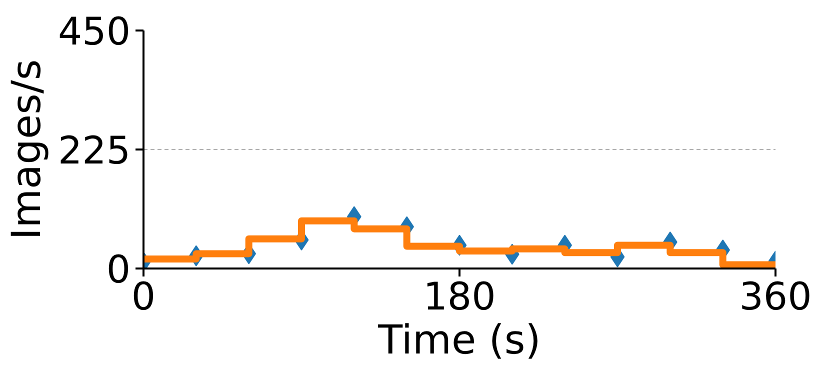 This screenshot has height=366, width=830. Describe the element at coordinates (459, 296) in the screenshot. I see `x-tick-label: 180` at that location.